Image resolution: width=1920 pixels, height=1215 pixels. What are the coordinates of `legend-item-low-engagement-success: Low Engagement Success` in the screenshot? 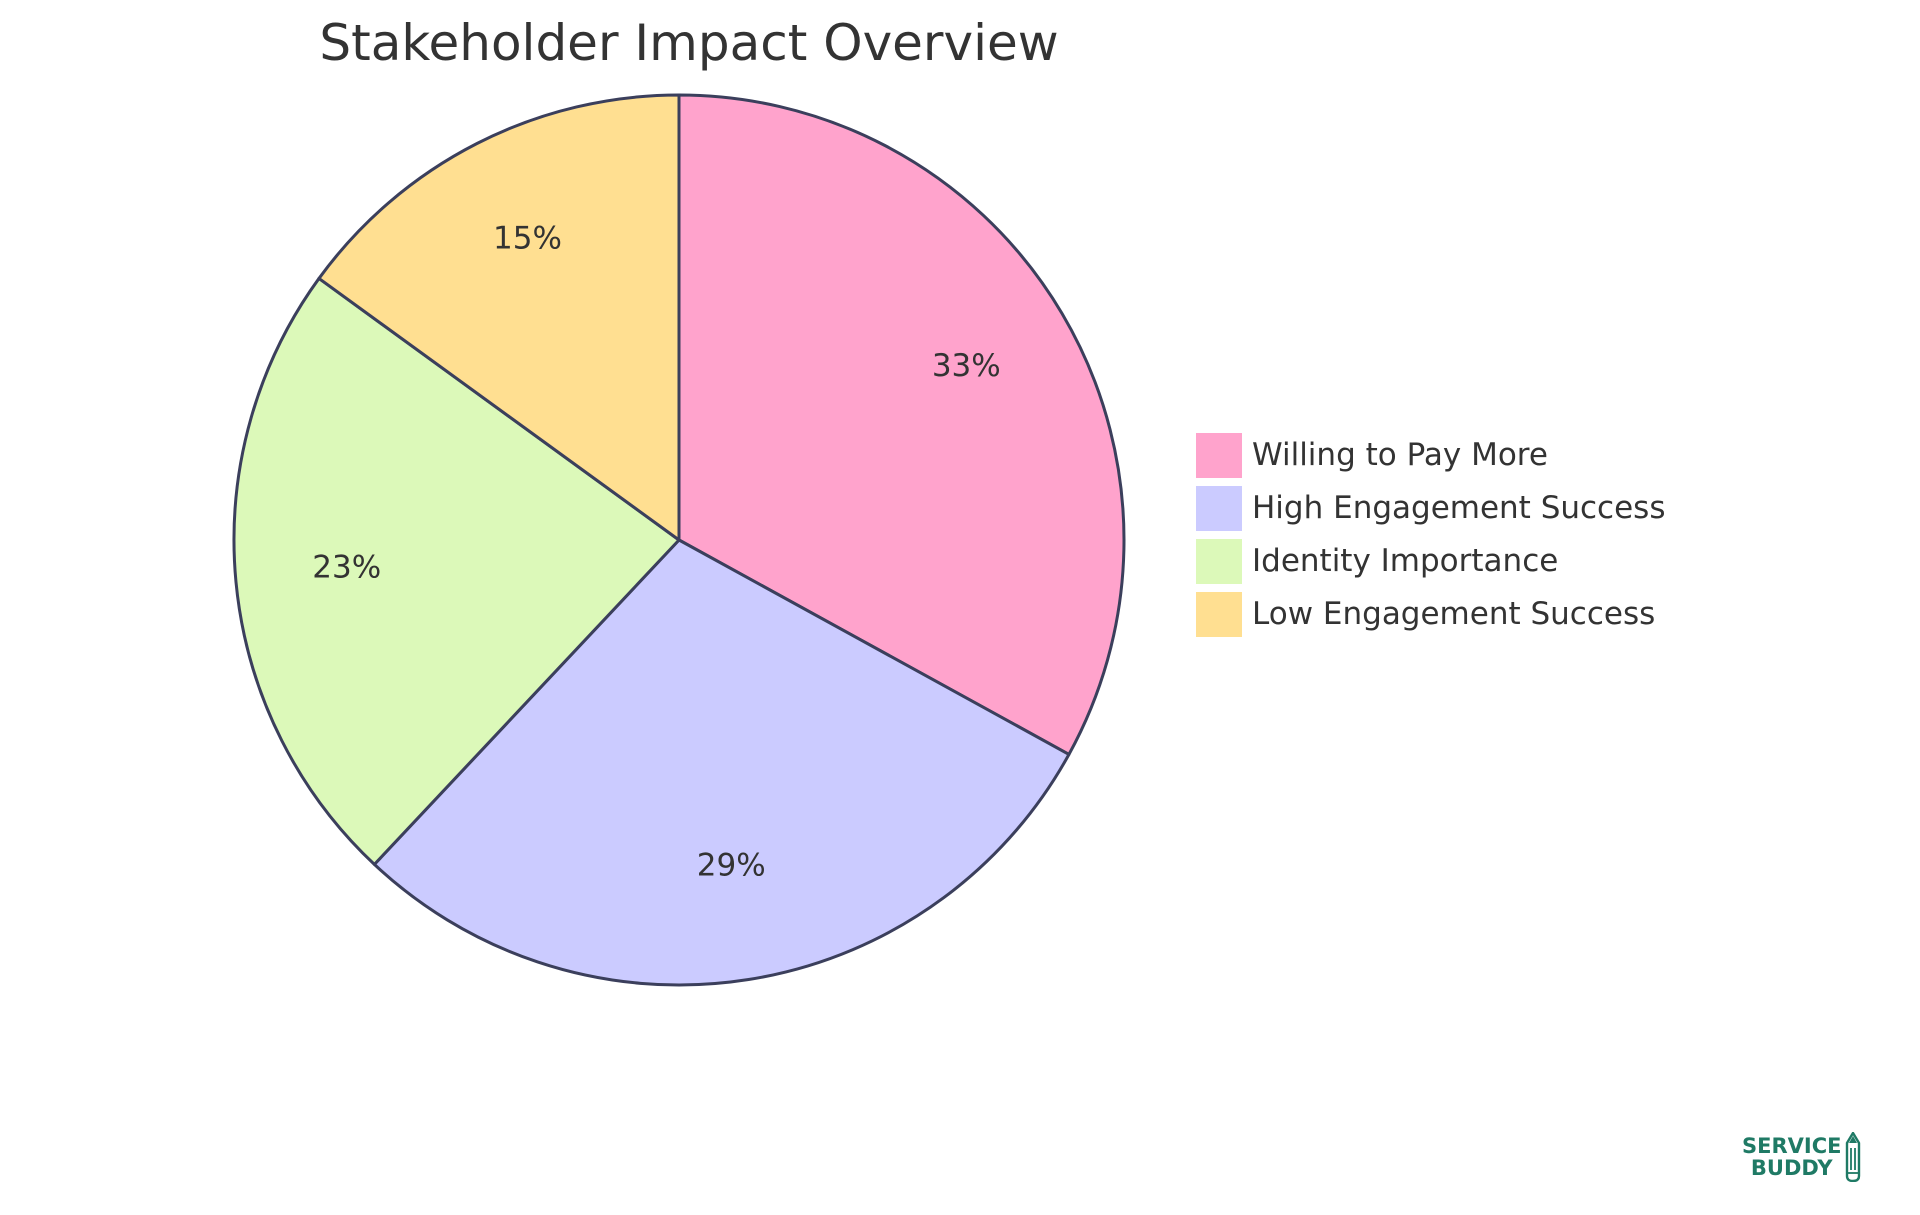 It's located at (1430, 614).